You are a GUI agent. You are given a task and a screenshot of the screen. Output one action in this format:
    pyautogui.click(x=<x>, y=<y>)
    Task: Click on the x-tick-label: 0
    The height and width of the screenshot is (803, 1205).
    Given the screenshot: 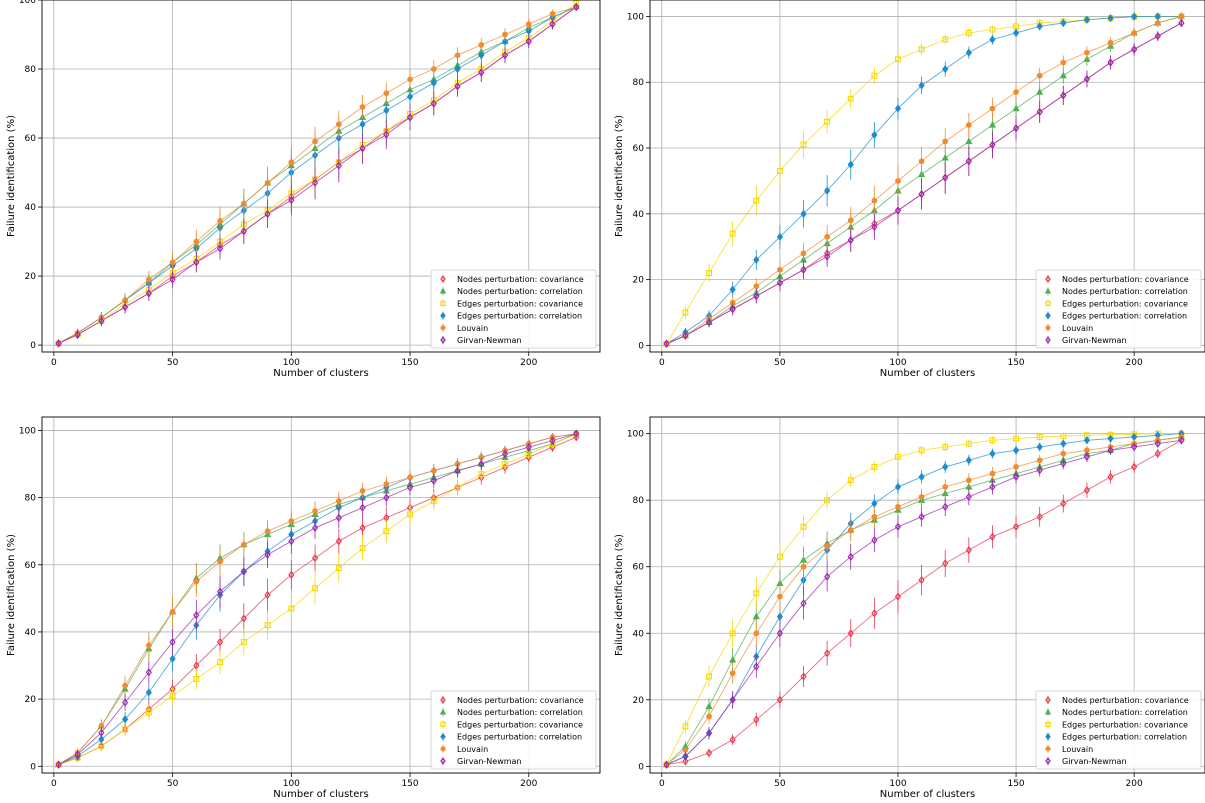 What is the action you would take?
    pyautogui.click(x=54, y=363)
    